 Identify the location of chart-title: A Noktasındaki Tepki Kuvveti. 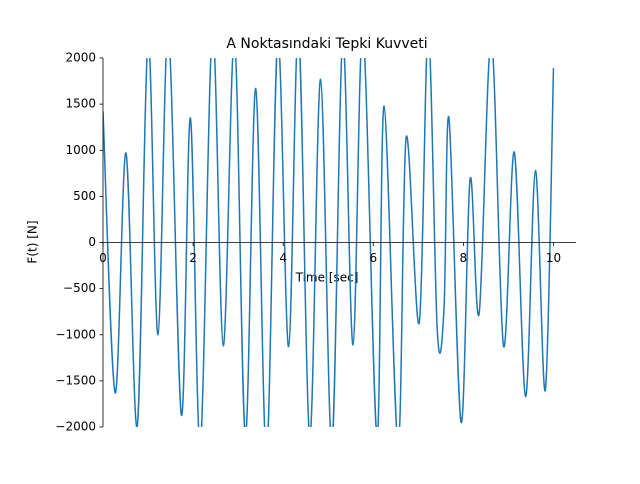
(326, 44).